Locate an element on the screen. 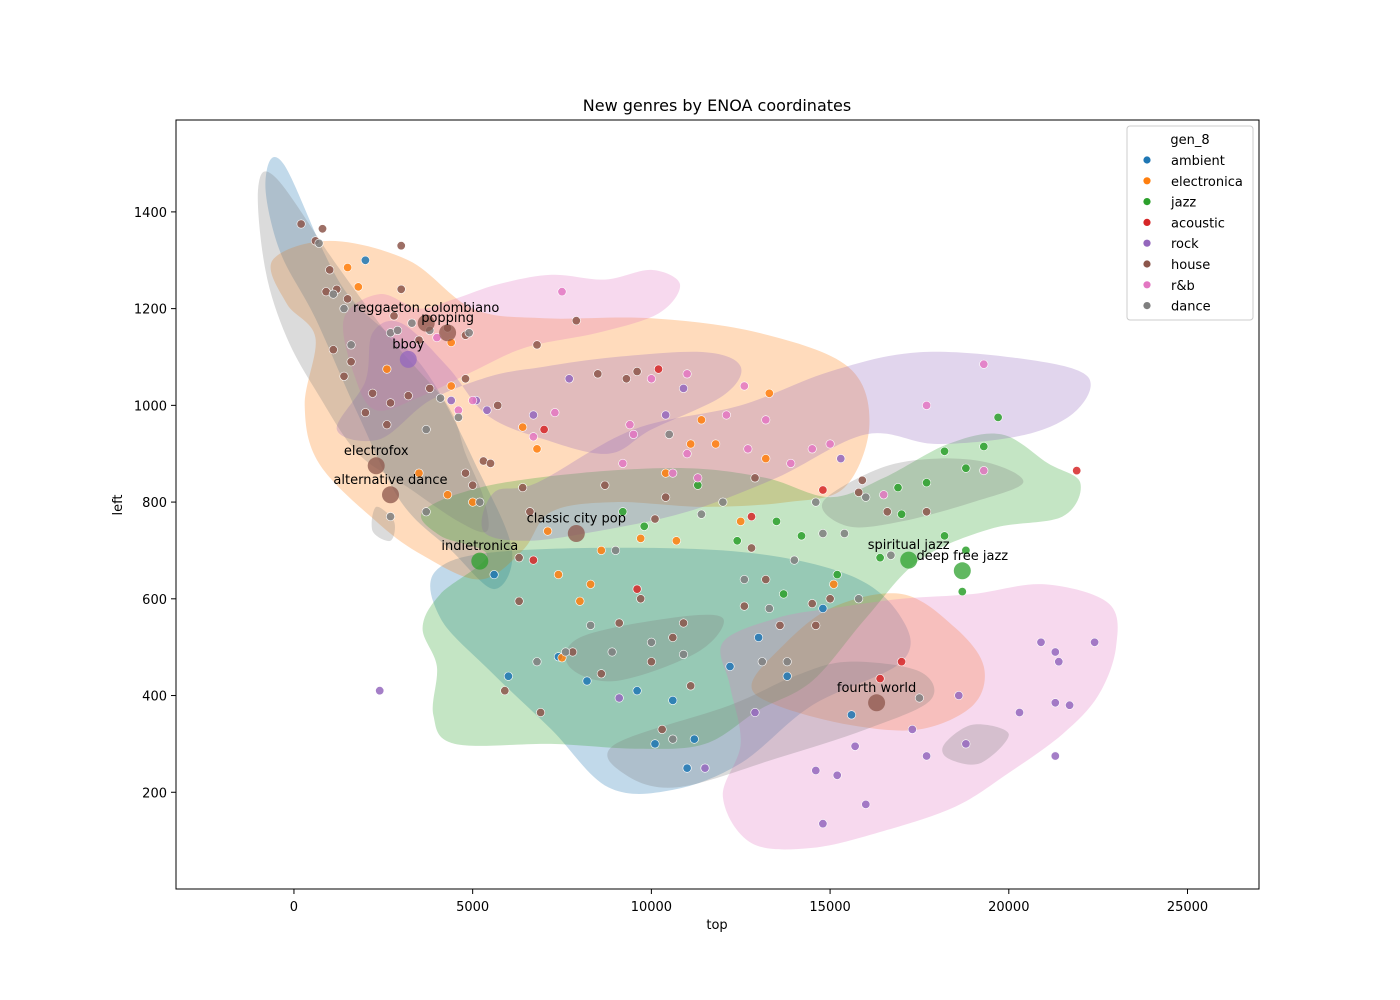 The height and width of the screenshot is (1000, 1400). y-tick-label: 1200 is located at coordinates (150, 310).